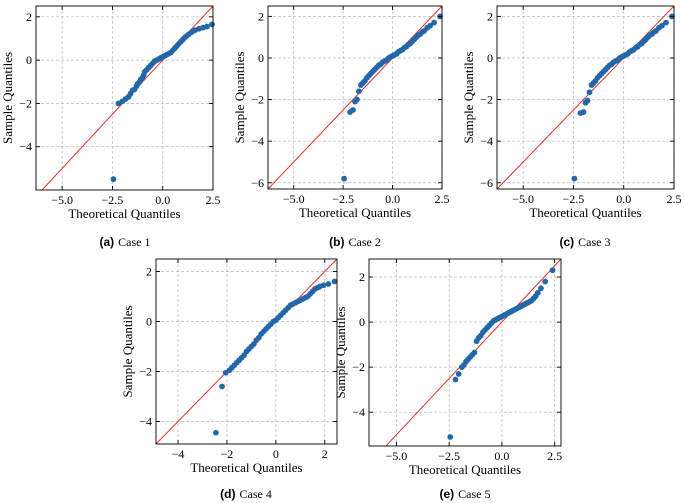 Image resolution: width=685 pixels, height=503 pixels. What do you see at coordinates (134, 242) in the screenshot?
I see `caption-text: Case 1` at bounding box center [134, 242].